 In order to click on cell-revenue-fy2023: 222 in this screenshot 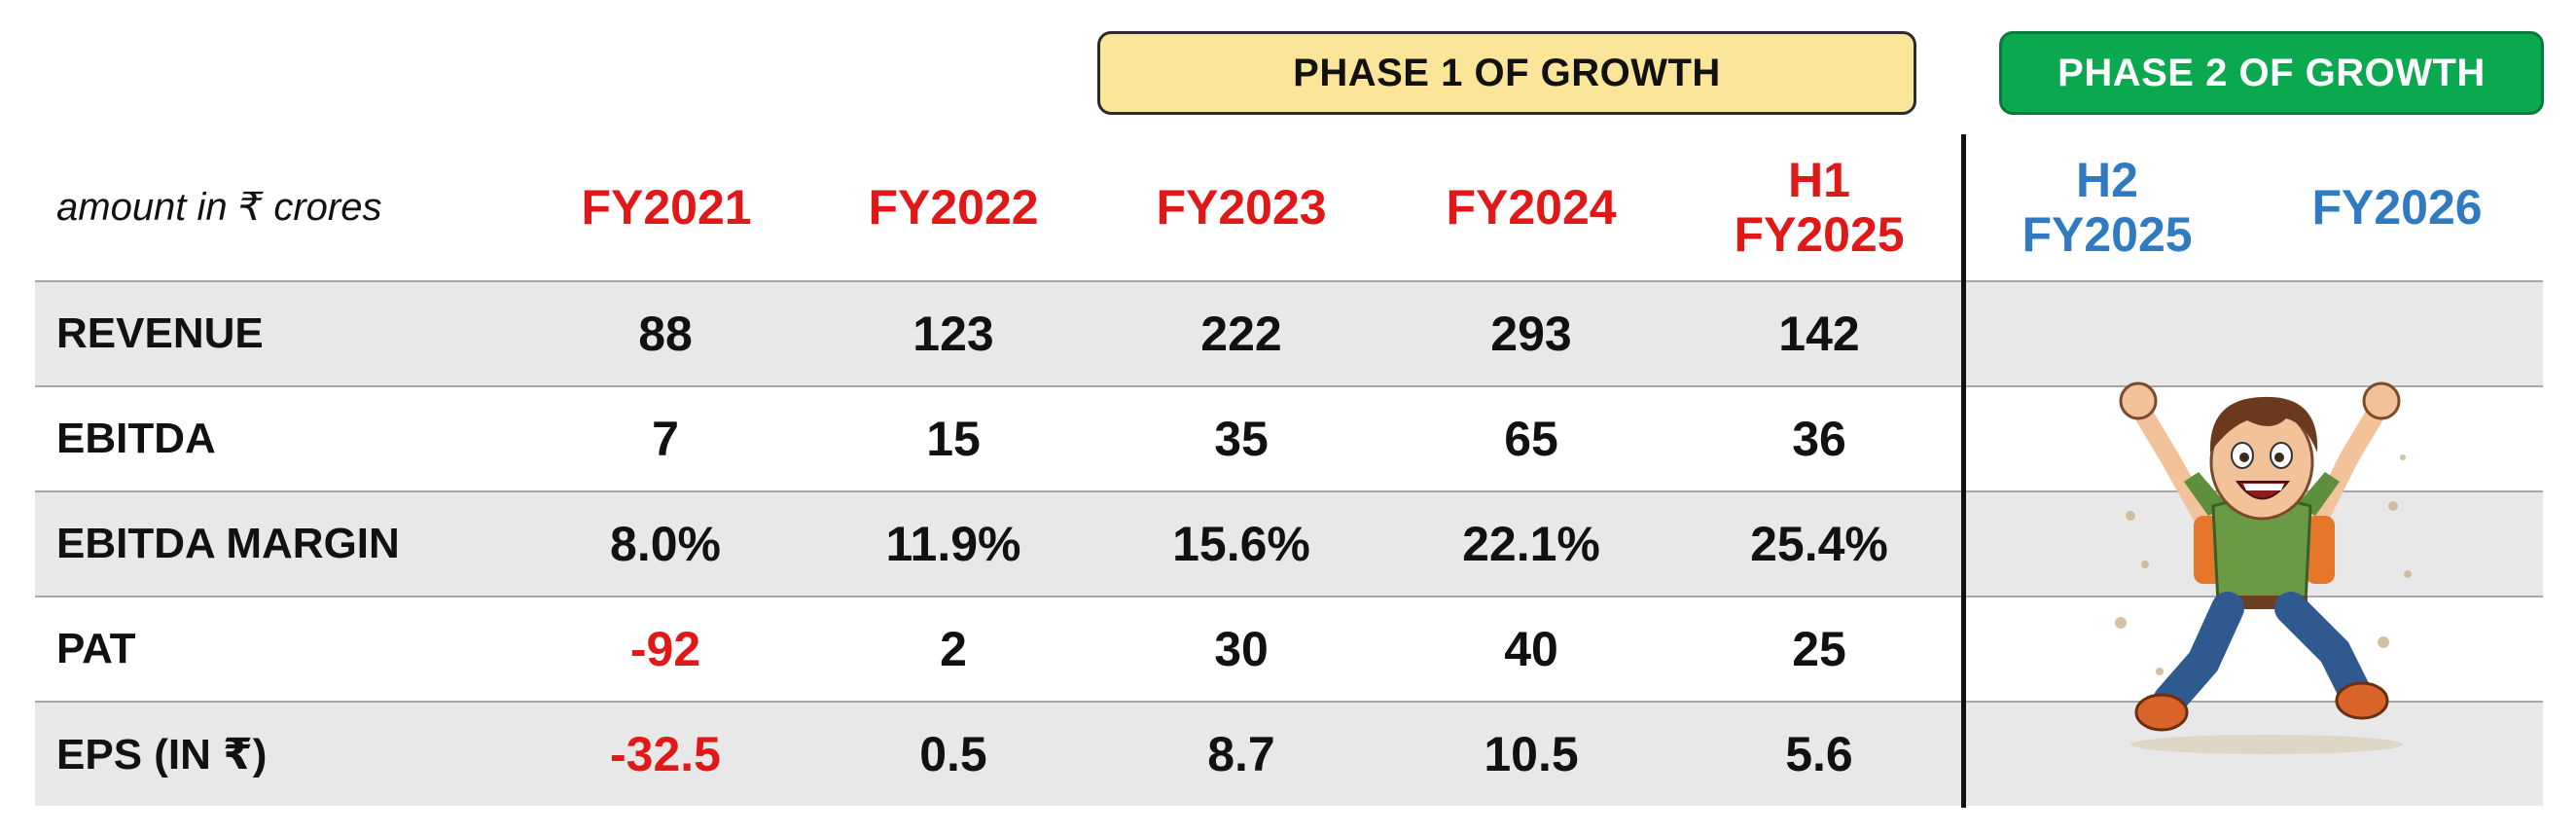, I will do `click(1241, 334)`.